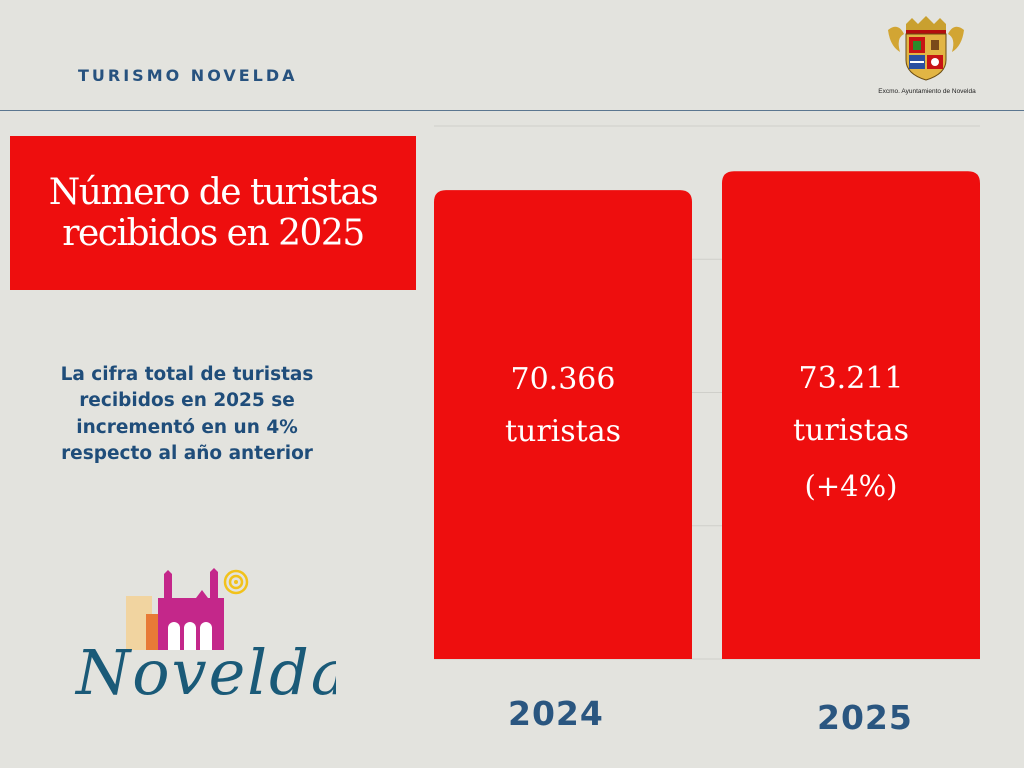 The image size is (1024, 768). I want to click on data-label-2024: 70.366 turistas, so click(563, 406).